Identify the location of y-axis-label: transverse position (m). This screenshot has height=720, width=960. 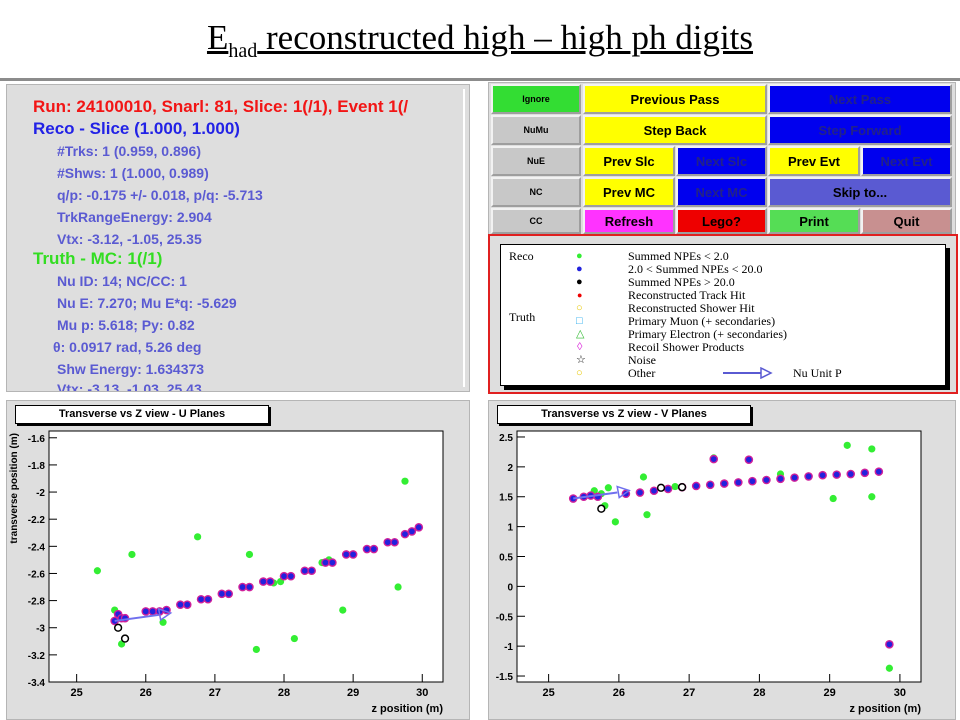
(14, 488).